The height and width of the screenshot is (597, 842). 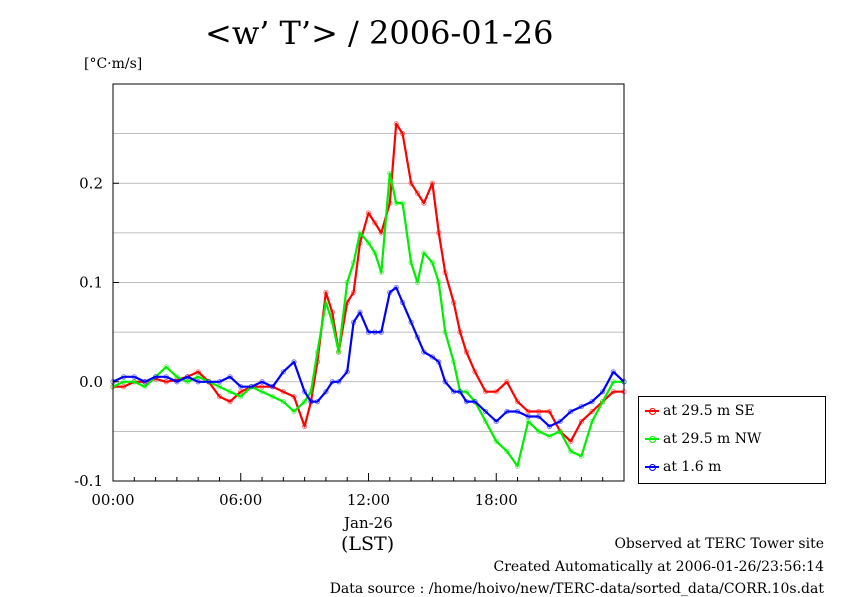 I want to click on x-axis-date-label: Jan-26, so click(x=368, y=523).